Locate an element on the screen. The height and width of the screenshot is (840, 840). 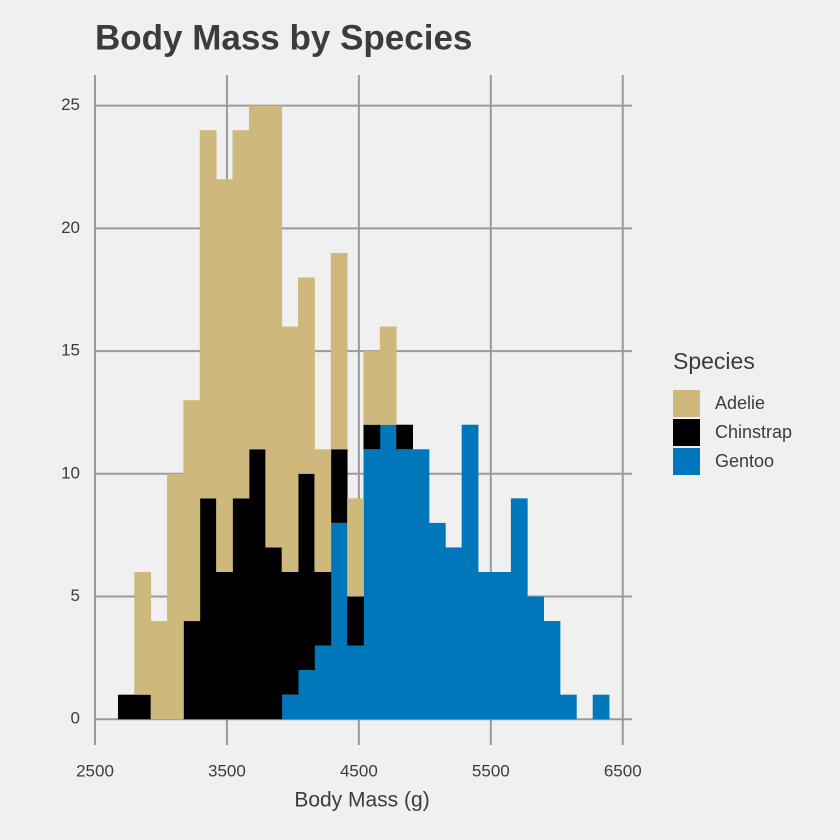
y-tick-label: 10 is located at coordinates (70, 472).